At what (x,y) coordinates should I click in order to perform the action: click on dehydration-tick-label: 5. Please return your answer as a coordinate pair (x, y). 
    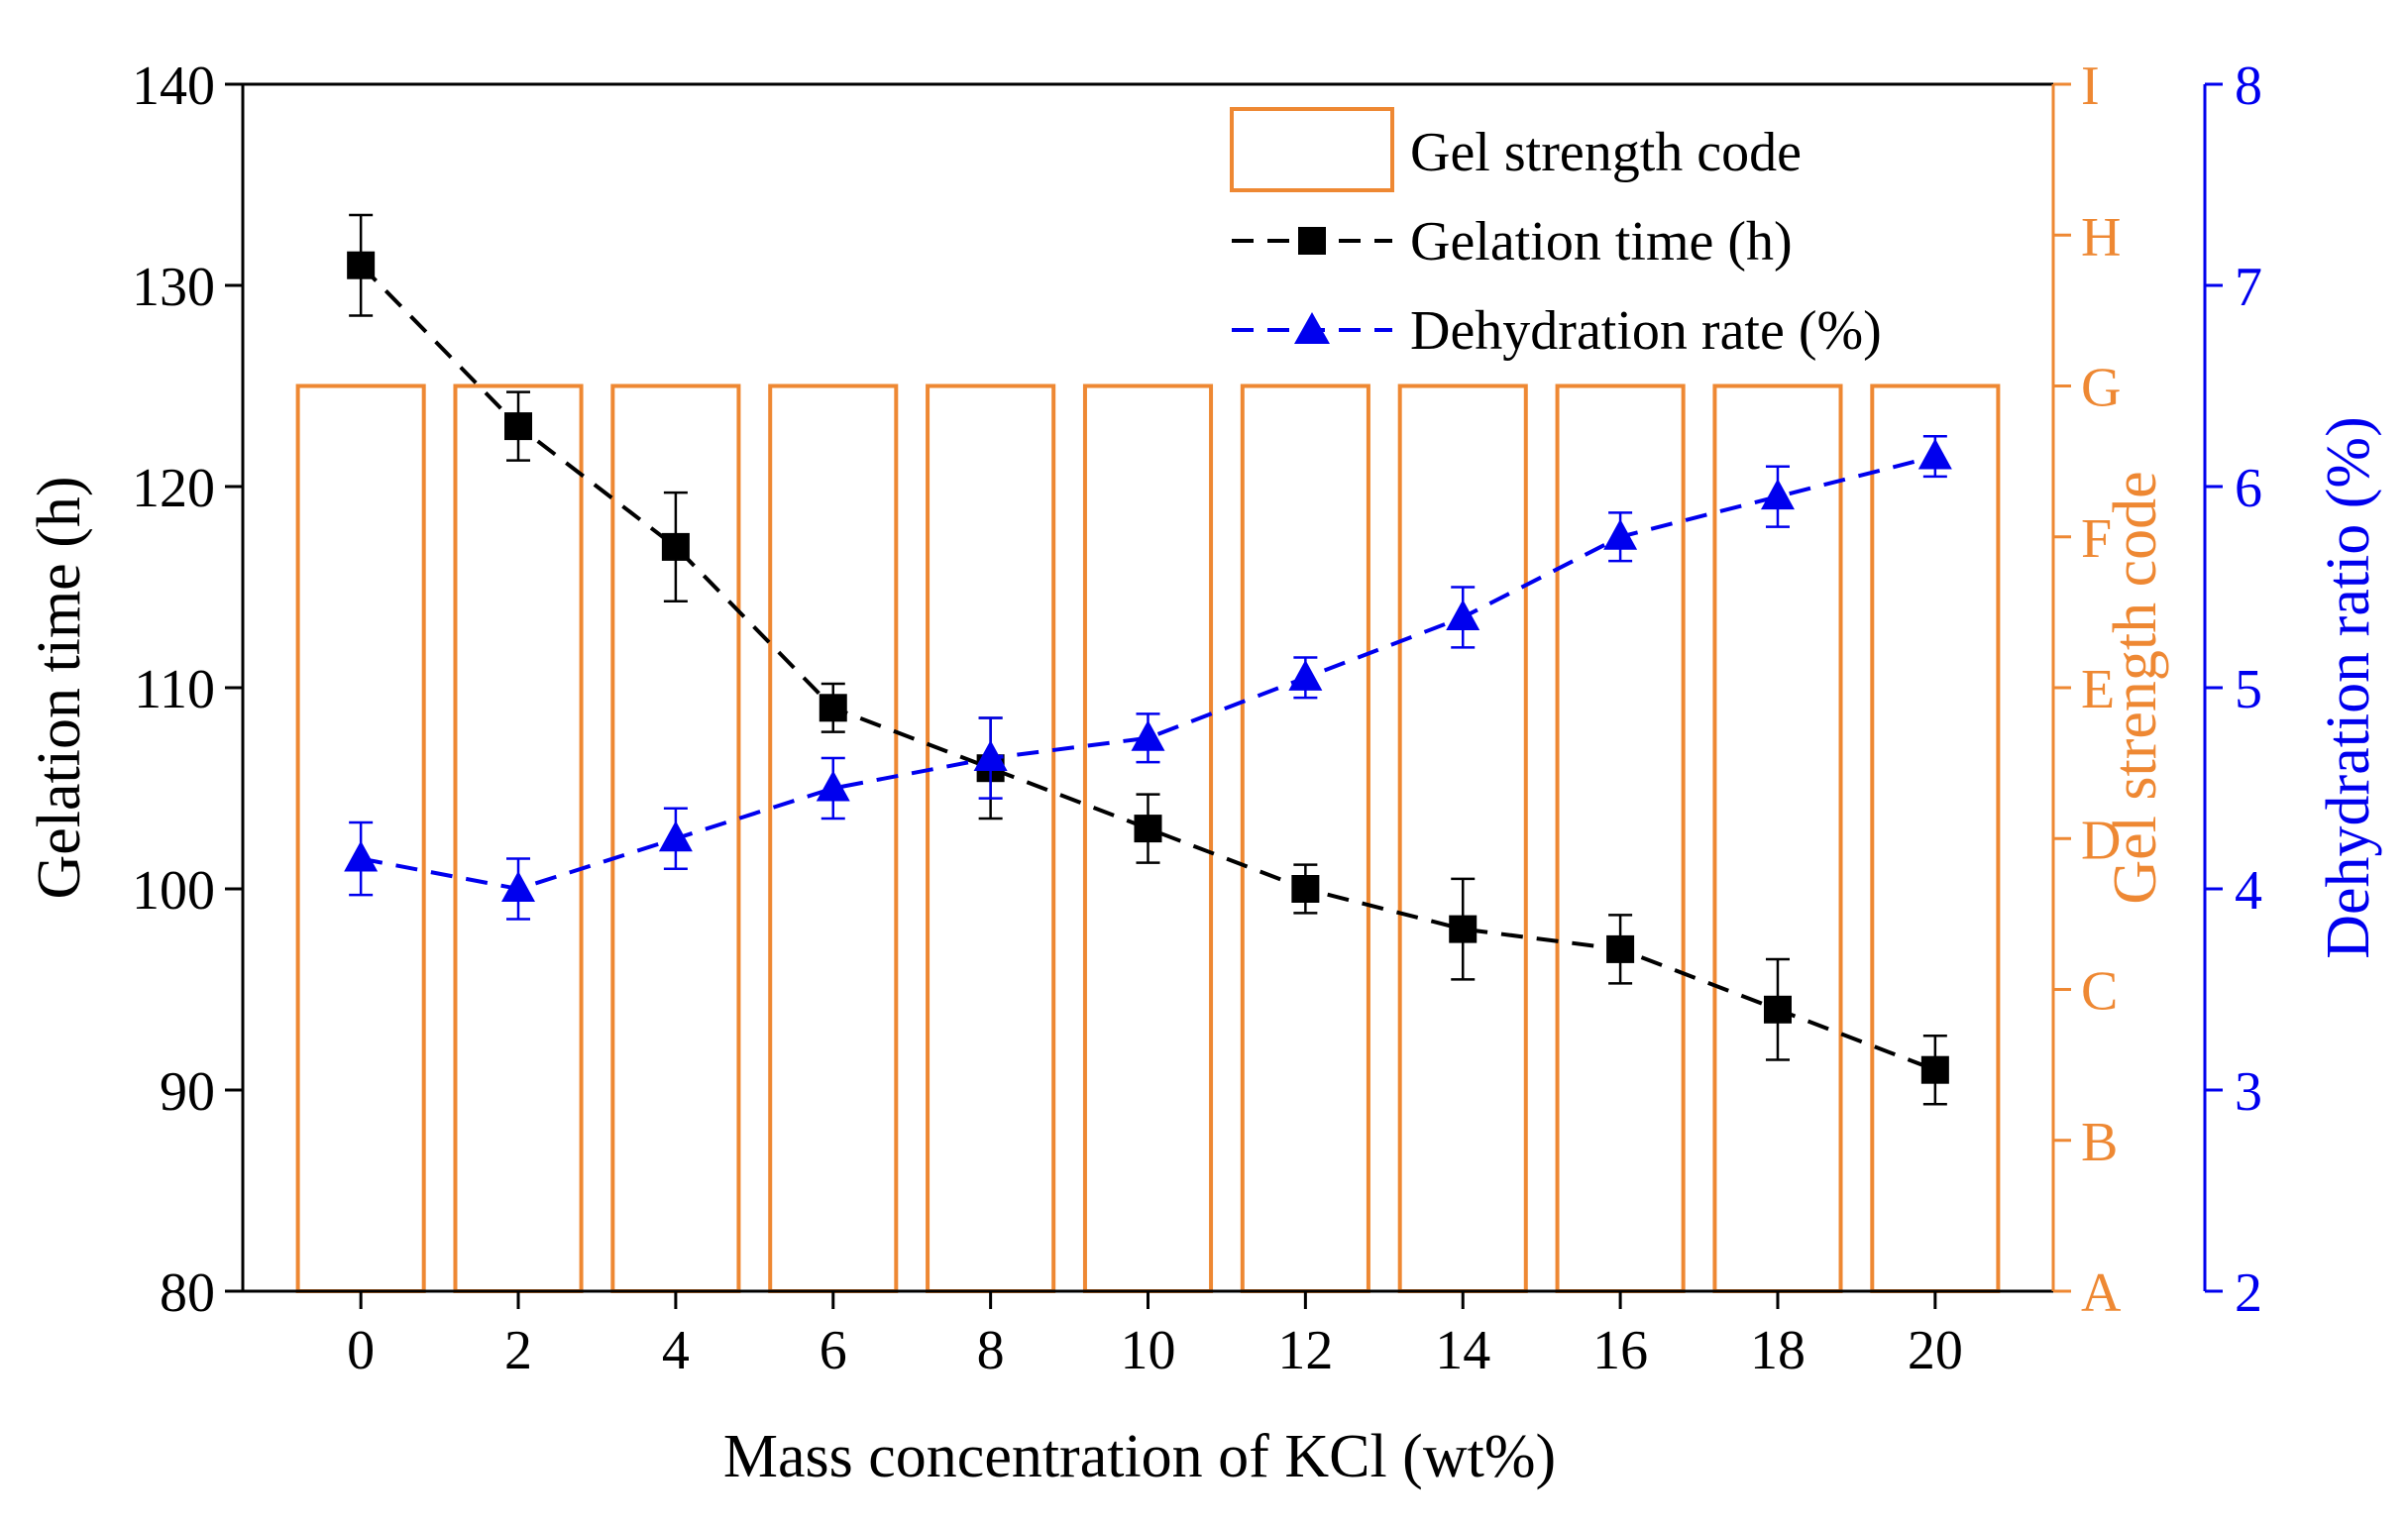
    Looking at the image, I should click on (2248, 689).